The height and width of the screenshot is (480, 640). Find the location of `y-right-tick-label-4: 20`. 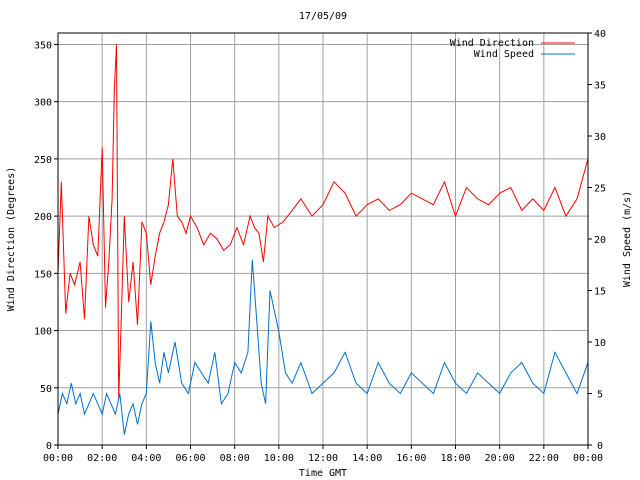

y-right-tick-label-4: 20 is located at coordinates (600, 240).